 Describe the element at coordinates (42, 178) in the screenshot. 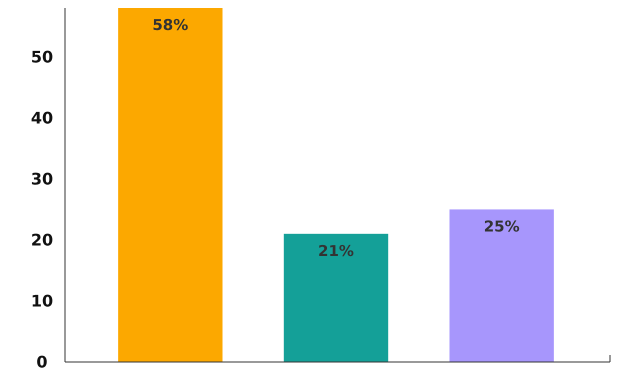

I see `y-tick-label: 30` at that location.